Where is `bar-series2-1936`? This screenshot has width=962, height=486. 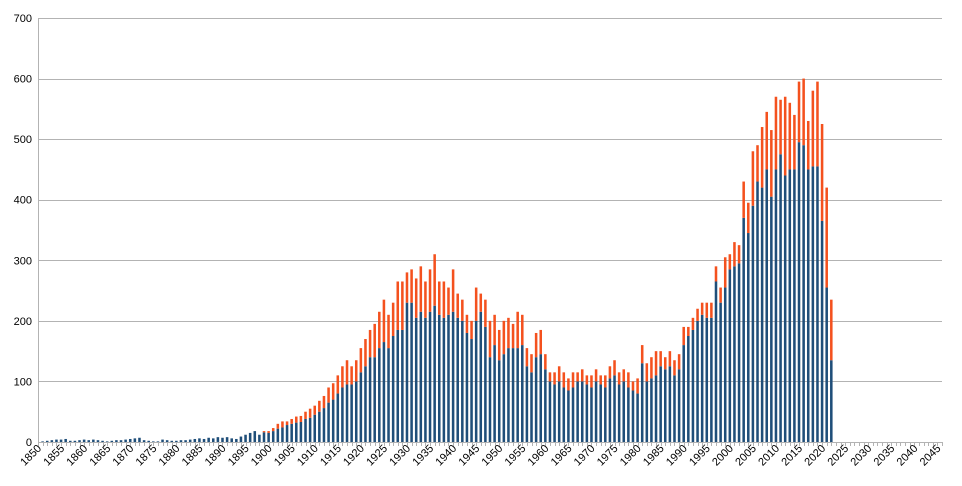
bar-series2-1936 is located at coordinates (434, 280).